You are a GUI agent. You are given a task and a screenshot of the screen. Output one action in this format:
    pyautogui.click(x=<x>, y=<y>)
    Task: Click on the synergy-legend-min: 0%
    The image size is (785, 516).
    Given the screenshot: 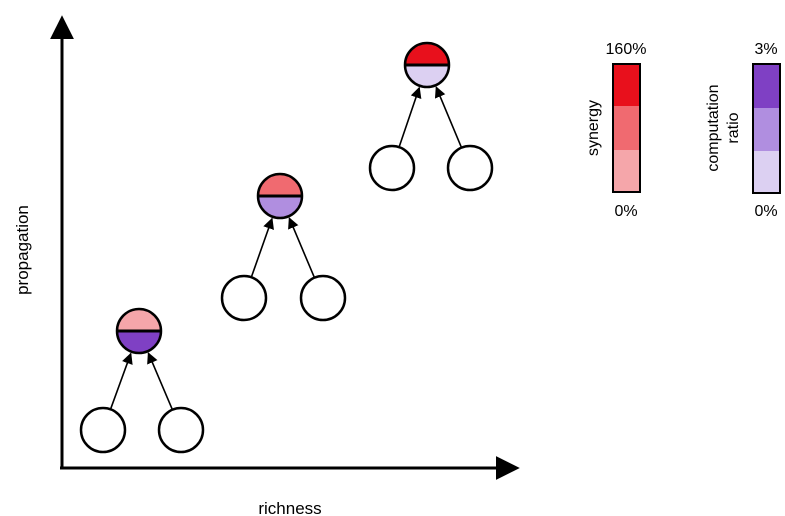 What is the action you would take?
    pyautogui.click(x=625, y=211)
    